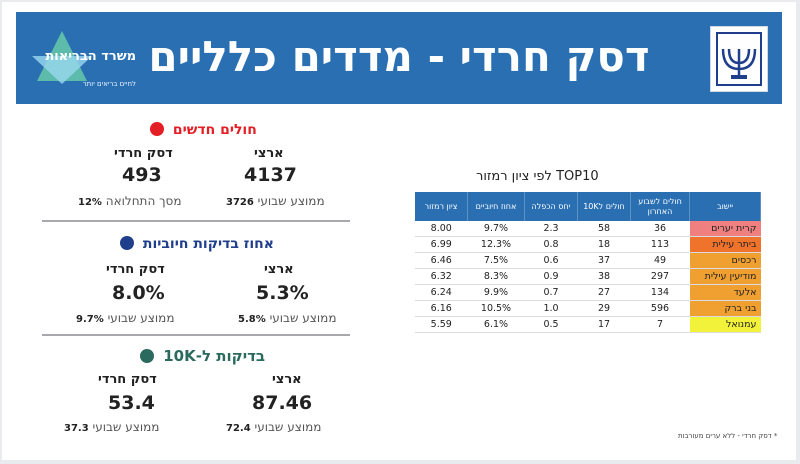 The height and width of the screenshot is (464, 800). Describe the element at coordinates (441, 308) in the screenshot. I see `score-cell: 6.16` at that location.